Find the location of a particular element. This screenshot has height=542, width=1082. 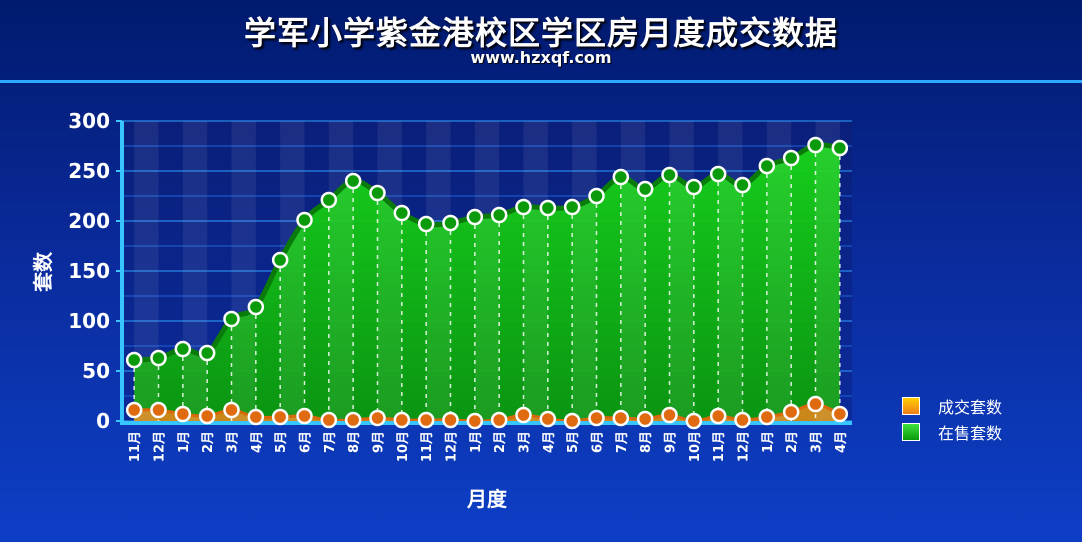

x-tick-label: 9月 is located at coordinates (379, 442).